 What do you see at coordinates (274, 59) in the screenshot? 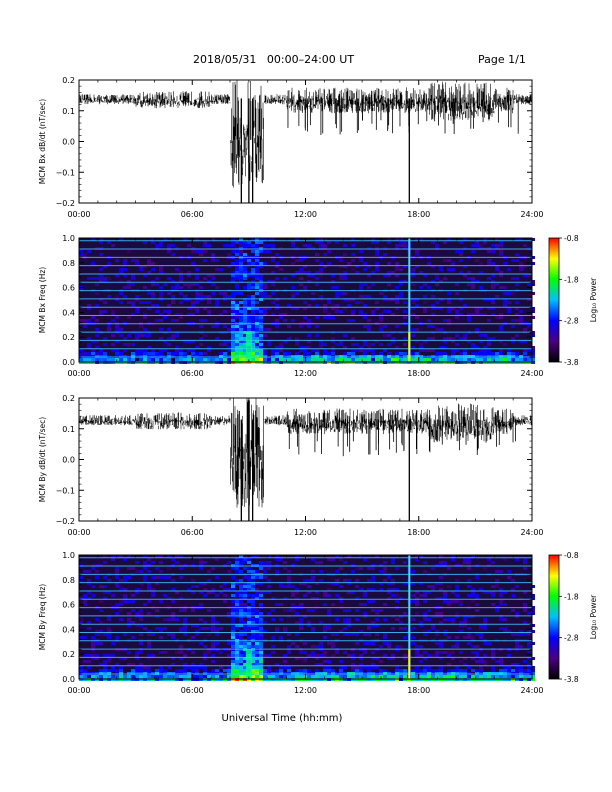
I see `page-title: 2018/05/31 00:00–24:00 UT` at bounding box center [274, 59].